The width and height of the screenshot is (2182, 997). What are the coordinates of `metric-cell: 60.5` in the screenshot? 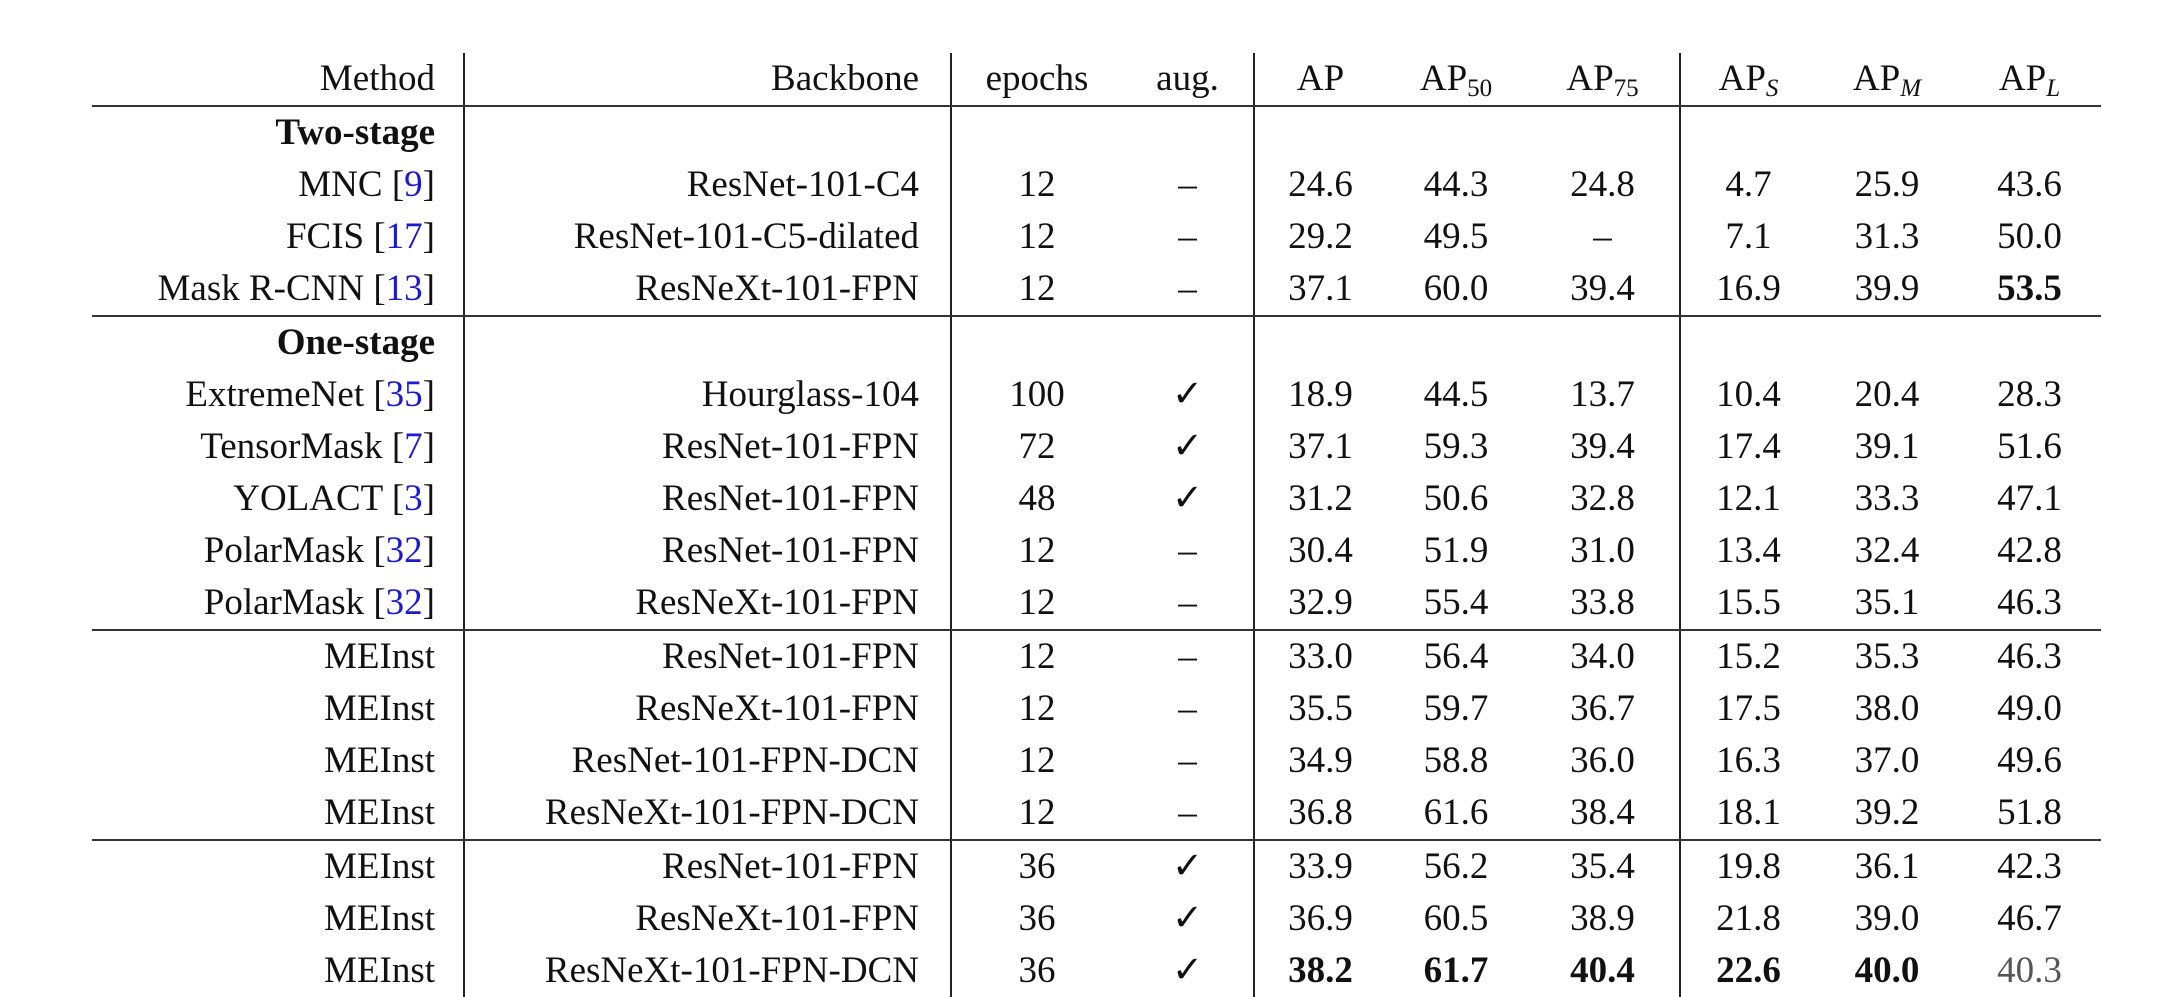 It's located at (1456, 918).